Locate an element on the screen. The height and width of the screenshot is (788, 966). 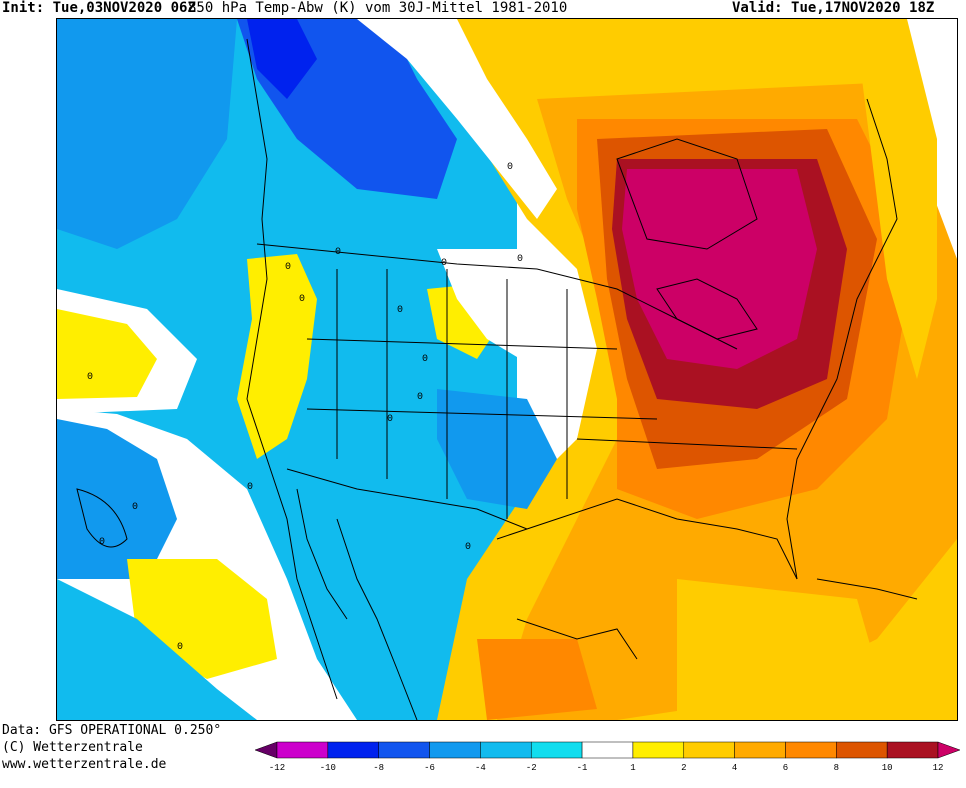
legend-tick-label: -2 is located at coordinates (531, 768).